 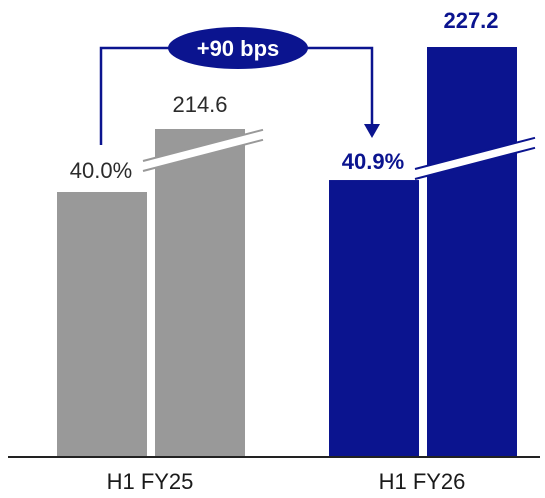 What do you see at coordinates (470, 20) in the screenshot?
I see `data-label-h1fy26-value: 227.2` at bounding box center [470, 20].